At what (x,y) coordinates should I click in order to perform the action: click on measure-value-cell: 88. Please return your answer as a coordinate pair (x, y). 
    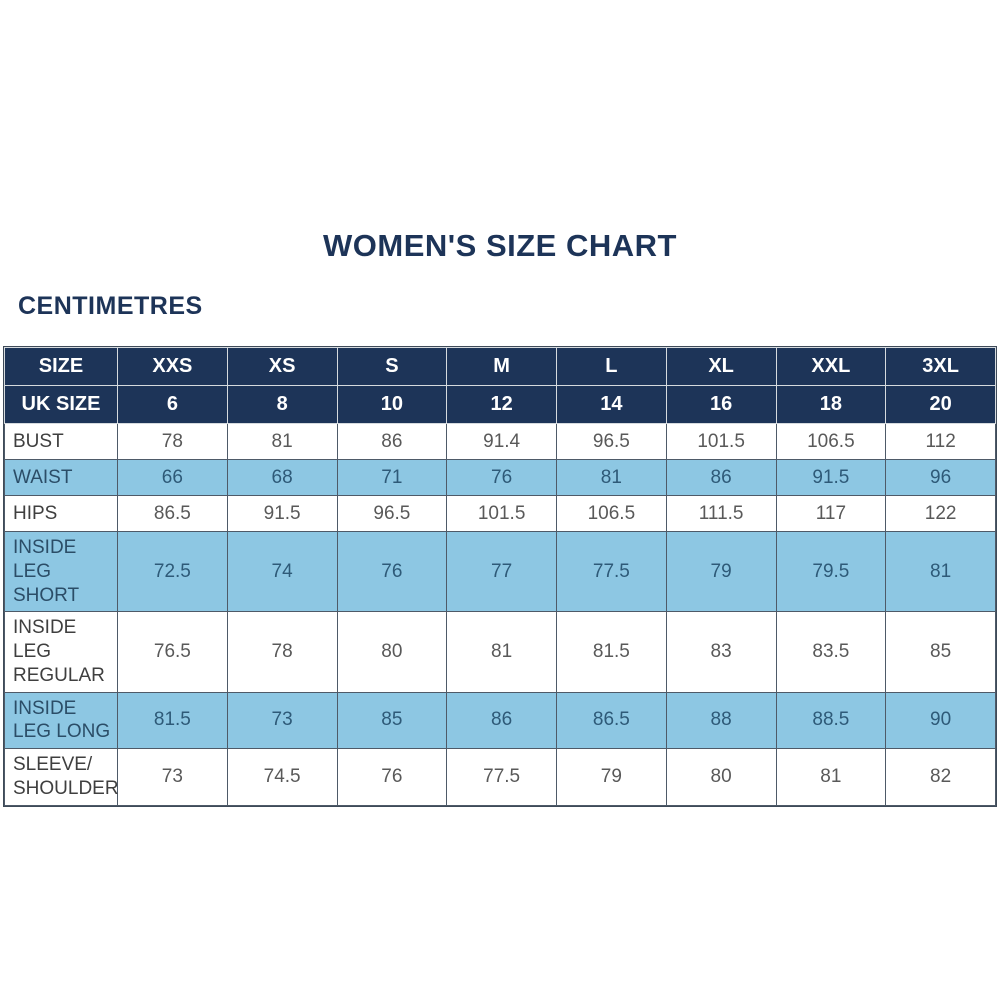
    Looking at the image, I should click on (721, 720).